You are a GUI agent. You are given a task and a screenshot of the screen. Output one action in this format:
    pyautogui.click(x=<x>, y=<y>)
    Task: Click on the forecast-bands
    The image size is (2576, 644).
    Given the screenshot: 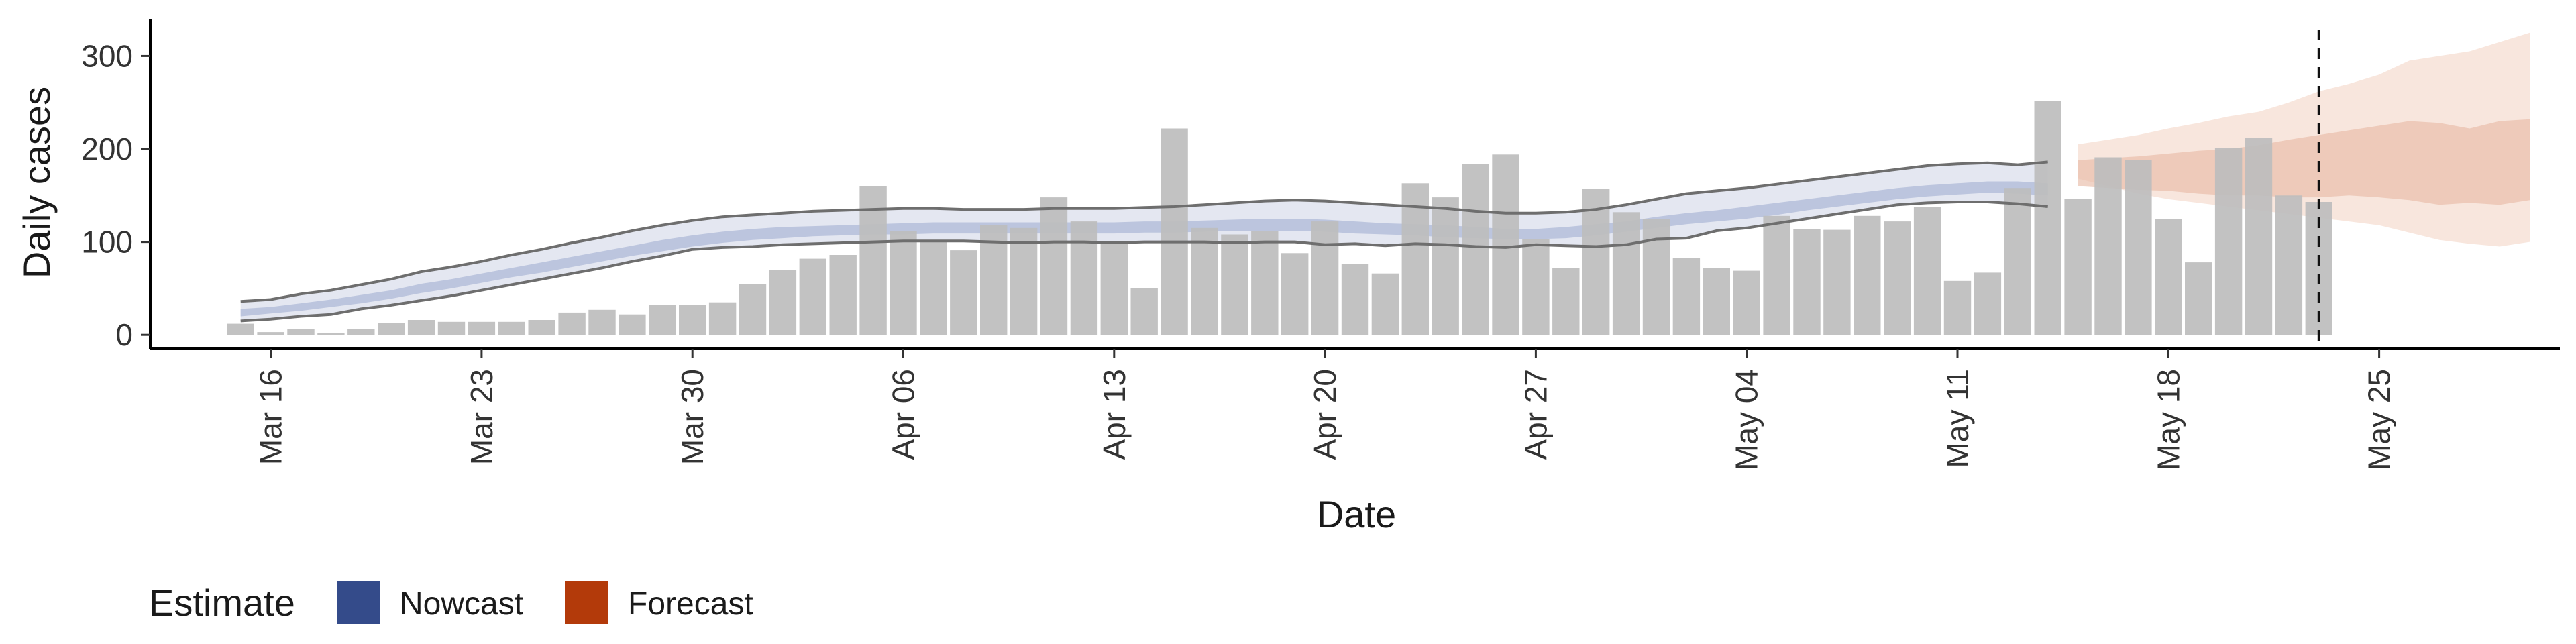 What is the action you would take?
    pyautogui.click(x=2304, y=139)
    